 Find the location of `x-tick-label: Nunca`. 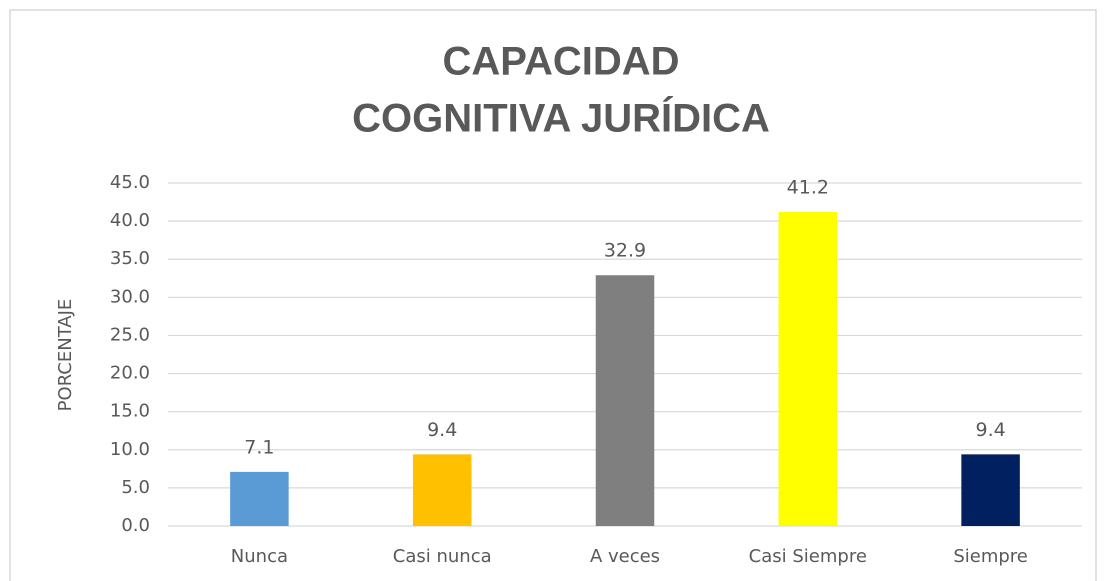

x-tick-label: Nunca is located at coordinates (259, 556).